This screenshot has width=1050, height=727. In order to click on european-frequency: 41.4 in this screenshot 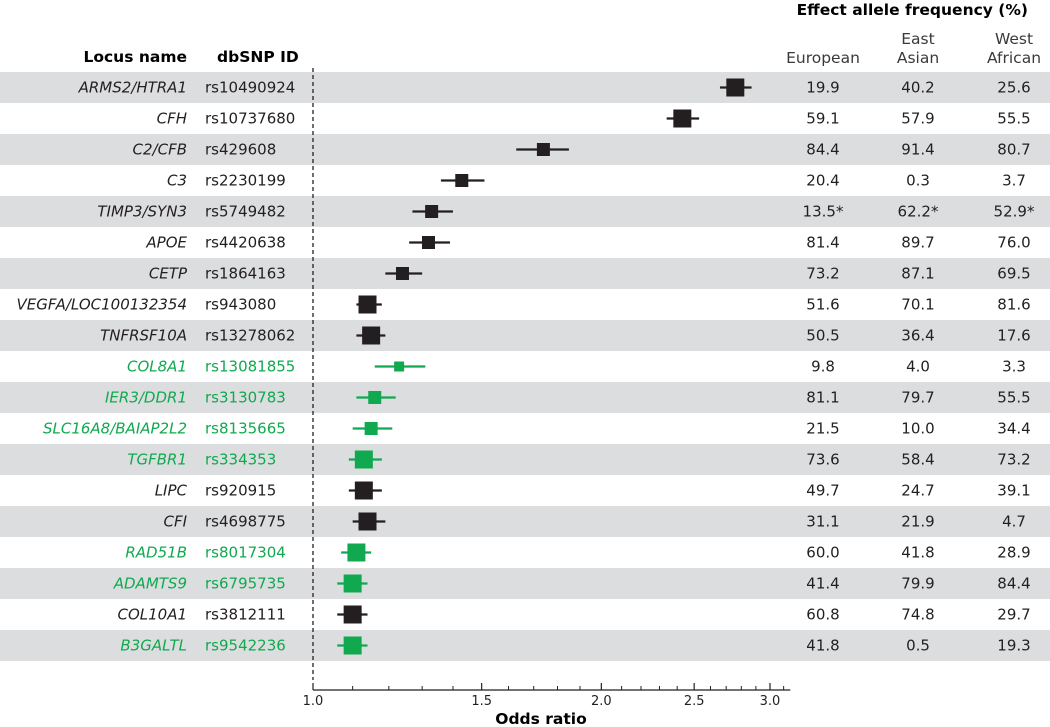, I will do `click(822, 584)`.